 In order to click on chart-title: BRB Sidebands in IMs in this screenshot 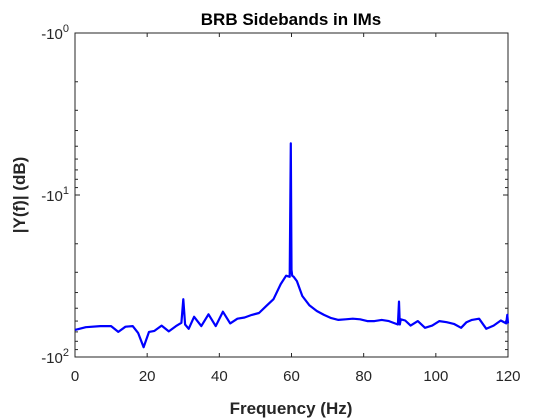, I will do `click(291, 19)`.